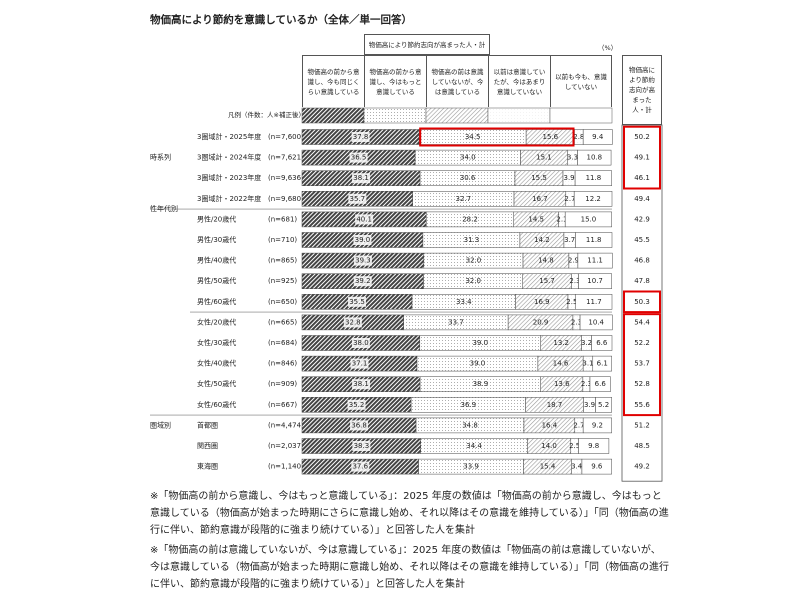  Describe the element at coordinates (572, 158) in the screenshot. I see `value-label: 3.3` at that location.